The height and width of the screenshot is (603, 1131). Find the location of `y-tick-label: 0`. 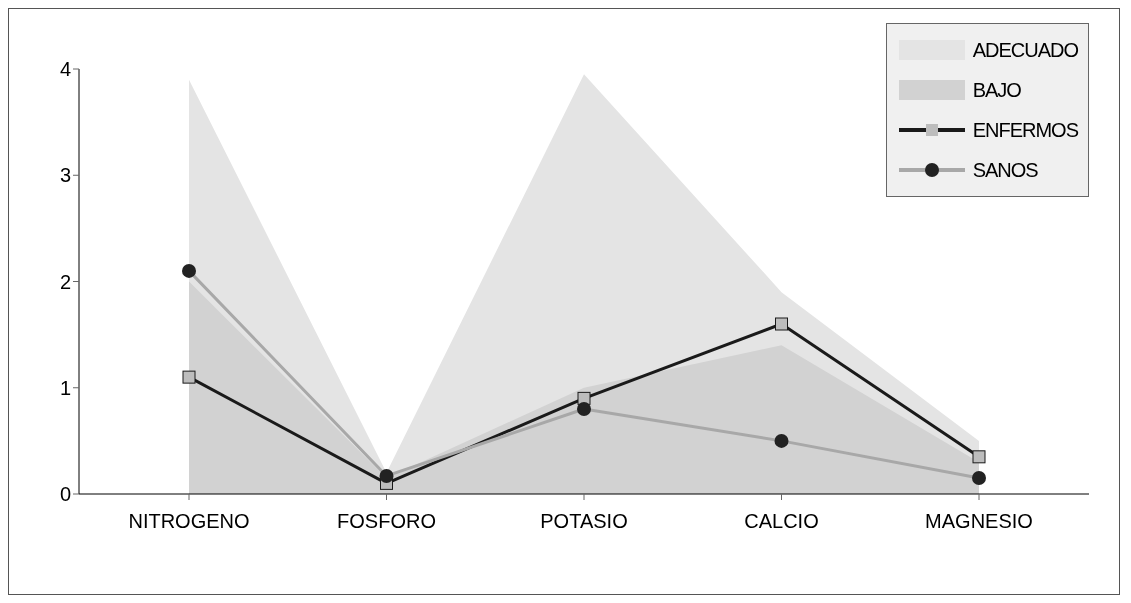

y-tick-label: 0 is located at coordinates (65, 494).